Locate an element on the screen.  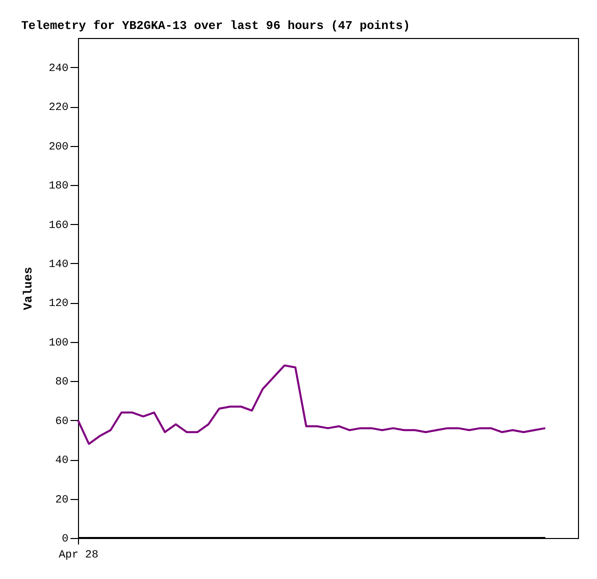
y-tick-label: 80 is located at coordinates (61, 382).